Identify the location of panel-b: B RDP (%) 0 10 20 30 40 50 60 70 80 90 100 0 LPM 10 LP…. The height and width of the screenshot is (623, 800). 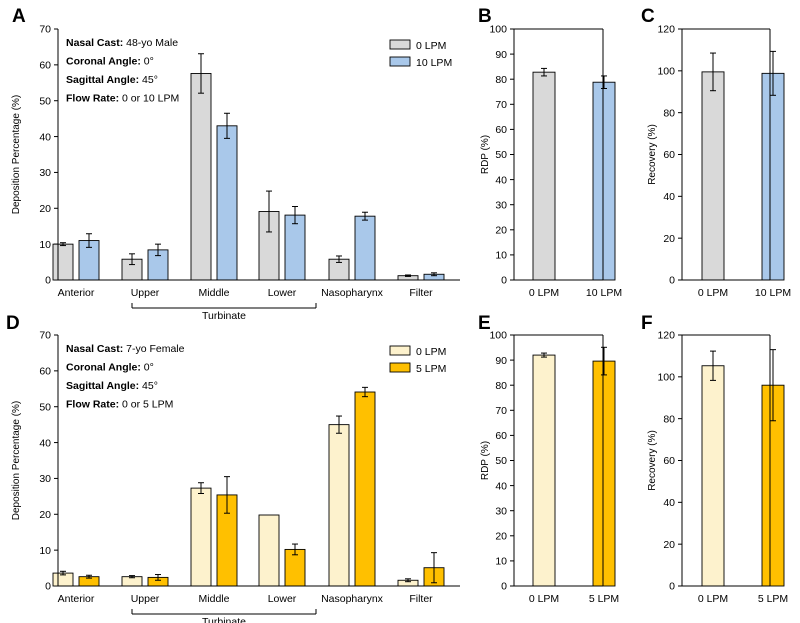
(550, 152).